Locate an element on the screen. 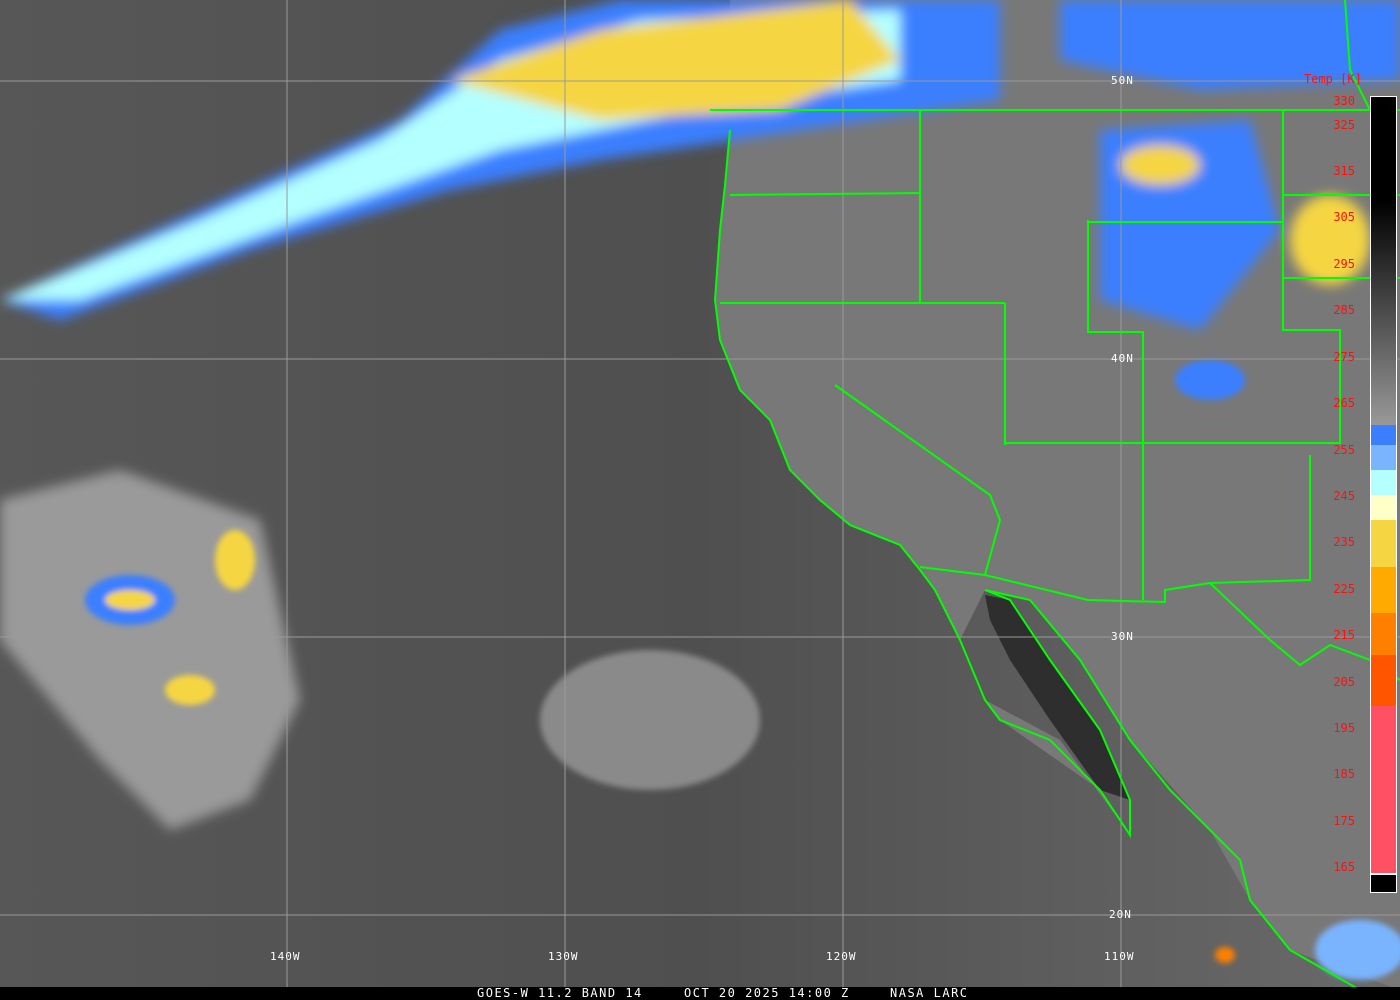 The height and width of the screenshot is (1000, 1400). lon-label-110w: 110W is located at coordinates (1119, 956).